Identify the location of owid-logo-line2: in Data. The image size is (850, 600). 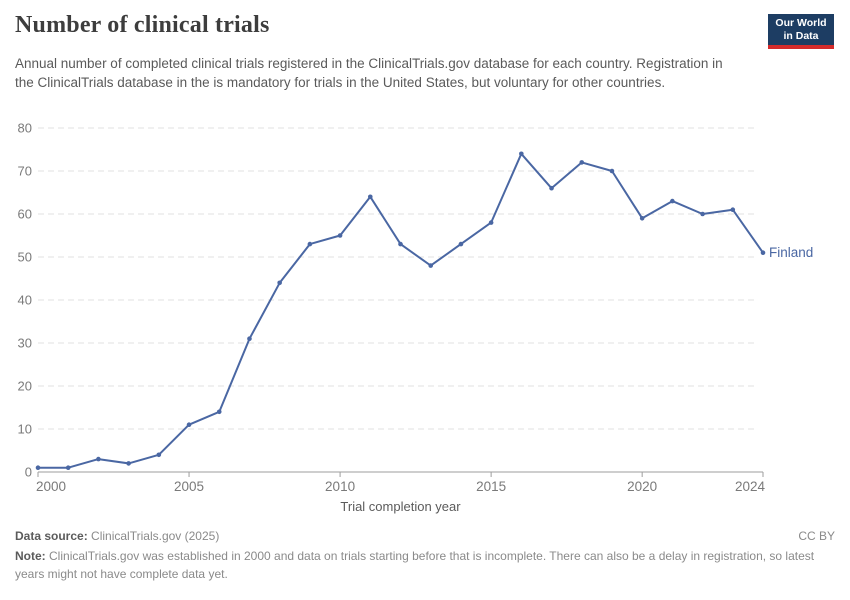
(801, 36).